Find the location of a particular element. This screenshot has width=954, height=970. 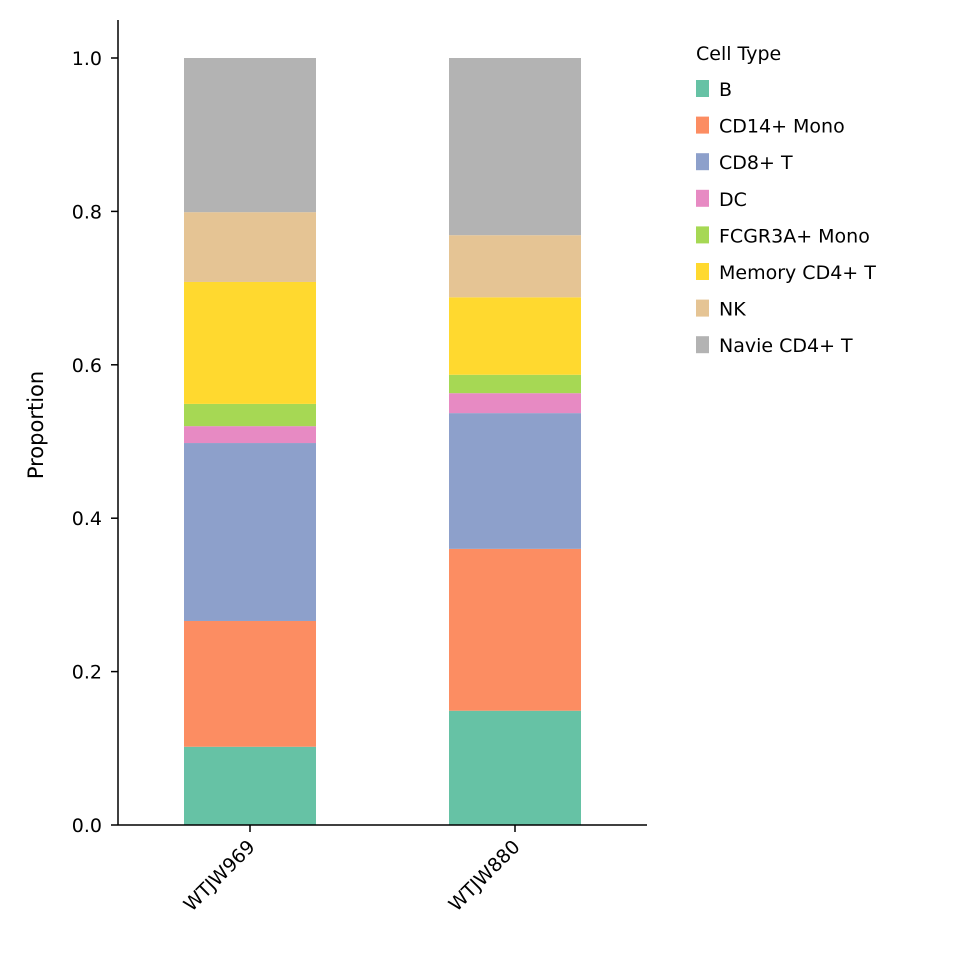

bar-segment-WTJW969-navie-cd4-t is located at coordinates (250, 135).